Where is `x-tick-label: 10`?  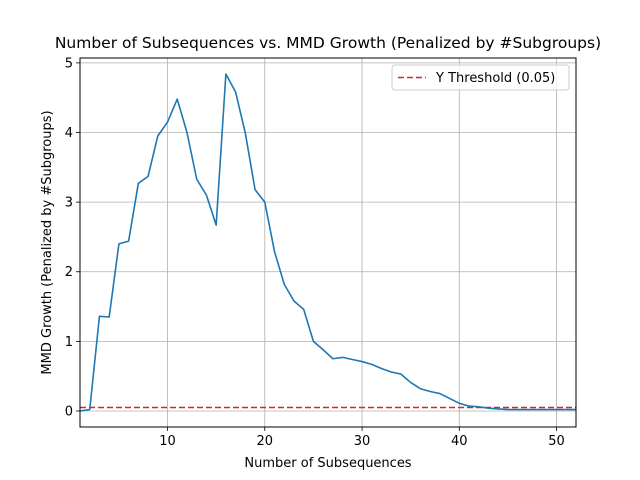
x-tick-label: 10 is located at coordinates (167, 441).